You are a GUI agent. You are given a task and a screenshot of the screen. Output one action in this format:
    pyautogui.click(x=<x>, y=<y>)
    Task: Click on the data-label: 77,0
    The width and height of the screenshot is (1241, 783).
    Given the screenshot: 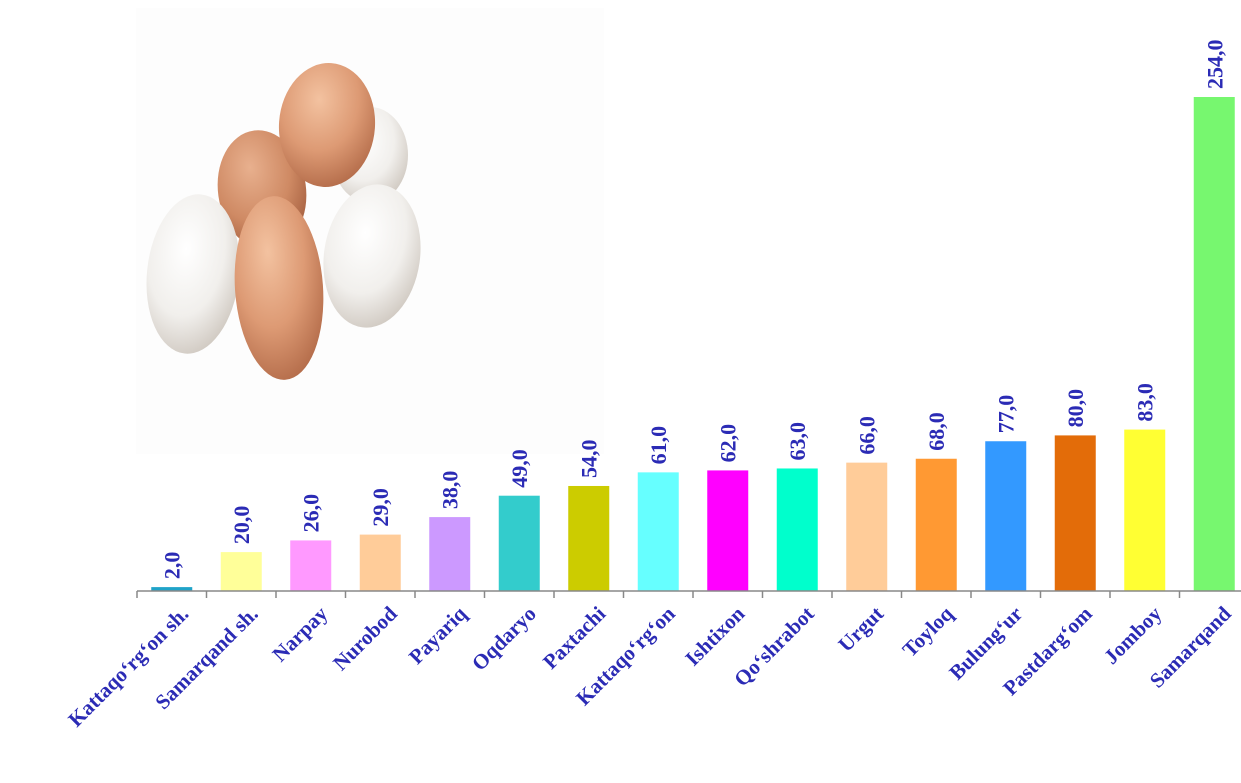 What is the action you would take?
    pyautogui.click(x=1006, y=414)
    